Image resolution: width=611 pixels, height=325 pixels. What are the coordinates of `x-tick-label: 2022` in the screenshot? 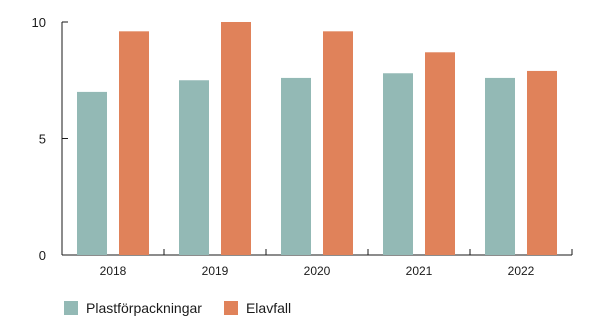 It's located at (521, 271).